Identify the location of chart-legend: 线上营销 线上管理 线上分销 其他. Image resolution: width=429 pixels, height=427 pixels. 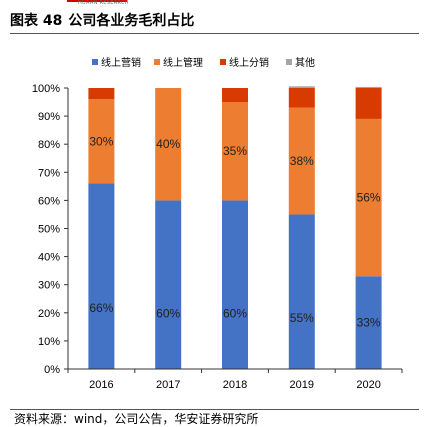
(203, 62).